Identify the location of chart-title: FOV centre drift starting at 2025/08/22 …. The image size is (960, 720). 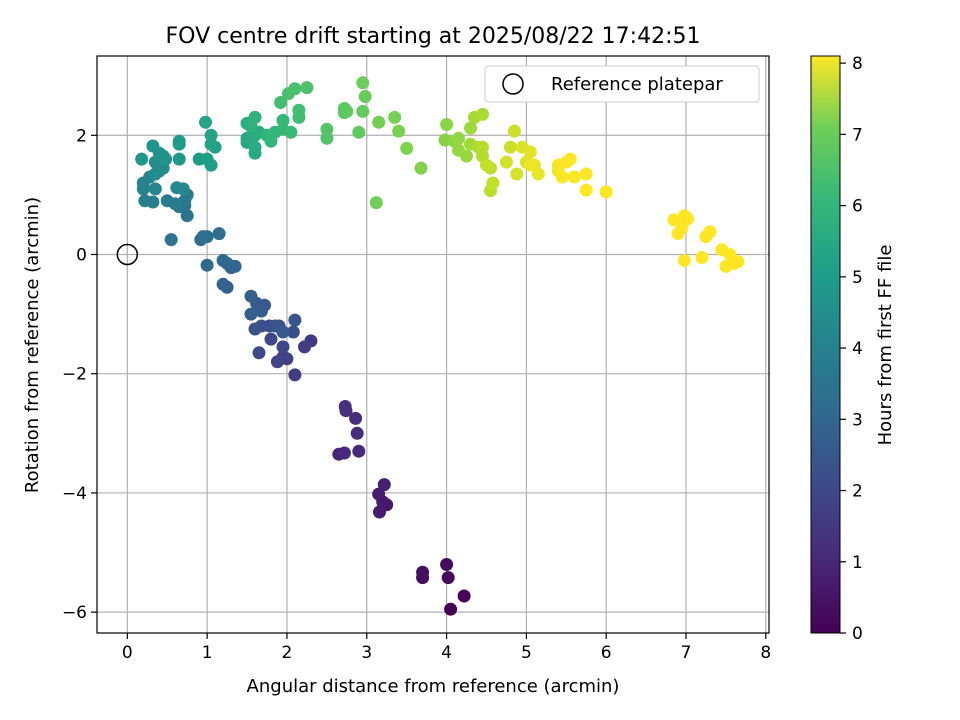
(433, 36).